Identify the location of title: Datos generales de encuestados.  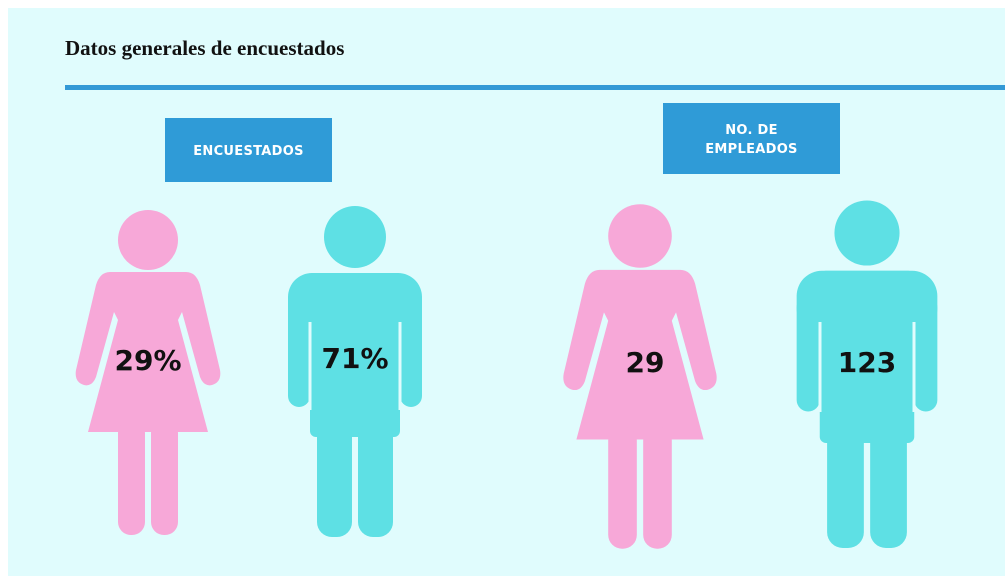
(204, 48).